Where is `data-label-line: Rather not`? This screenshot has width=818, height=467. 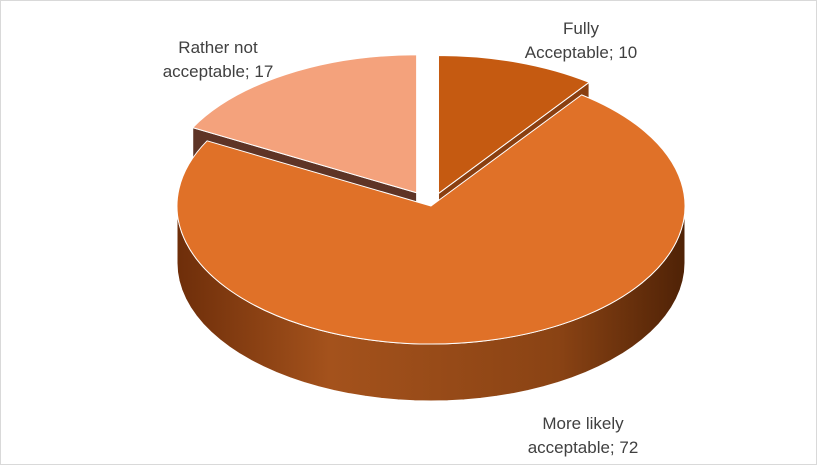 data-label-line: Rather not is located at coordinates (218, 47).